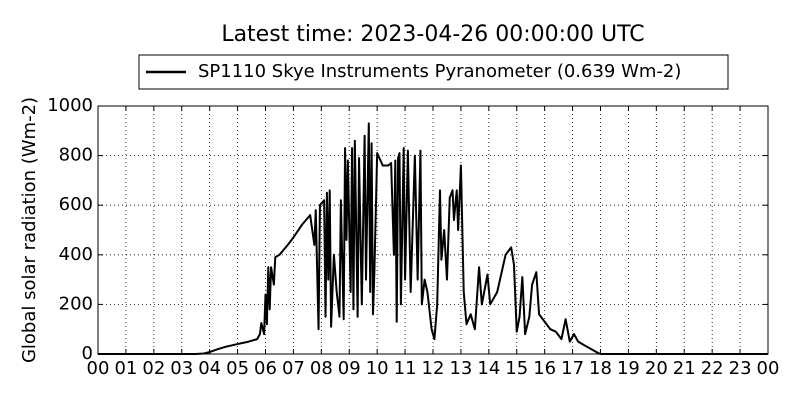 The height and width of the screenshot is (400, 800). I want to click on y-tick-label: 0, so click(87, 353).